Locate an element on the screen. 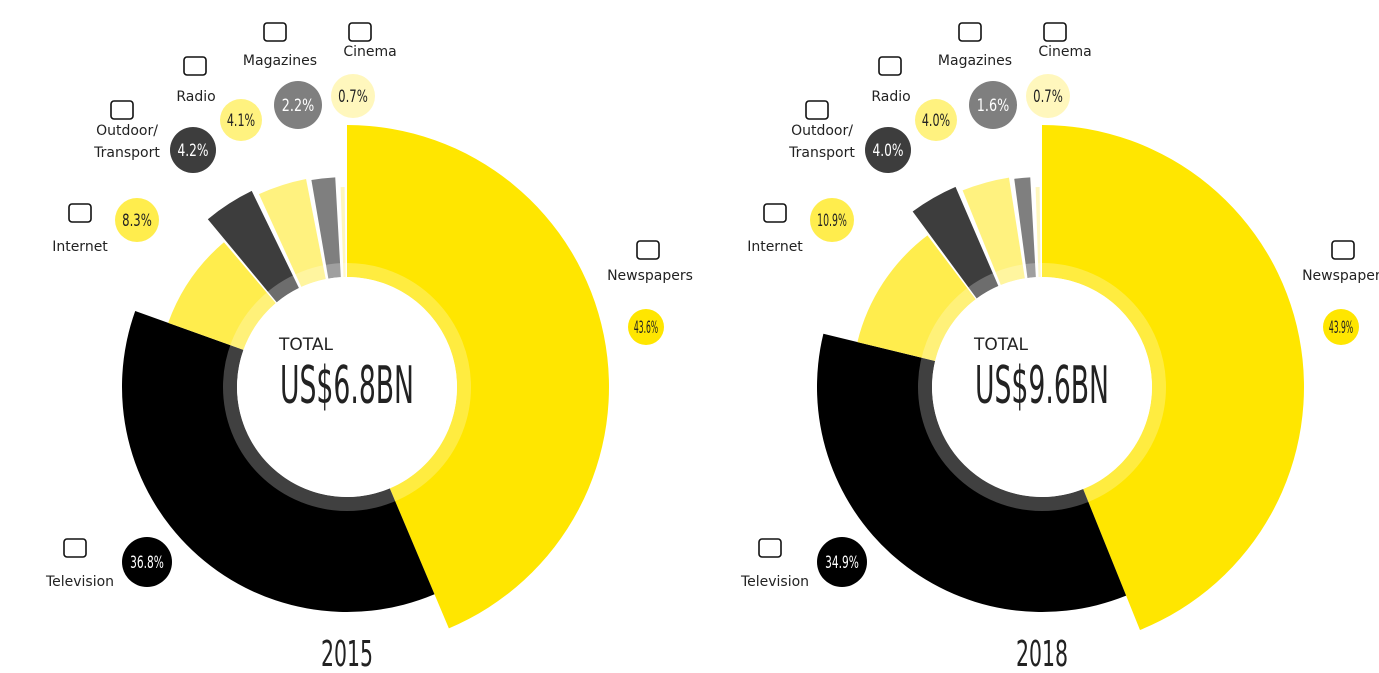 This screenshot has height=673, width=1379. value-label: 34.9% is located at coordinates (842, 563).